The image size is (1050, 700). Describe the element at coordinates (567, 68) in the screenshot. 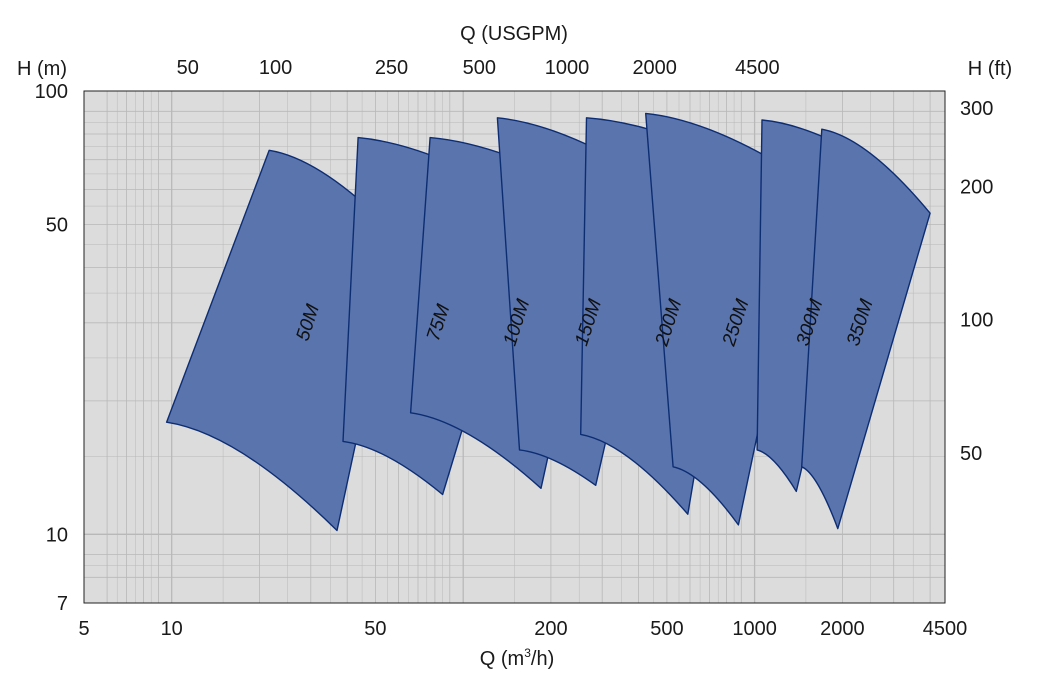

I see `x2-tick-label: 1000` at that location.